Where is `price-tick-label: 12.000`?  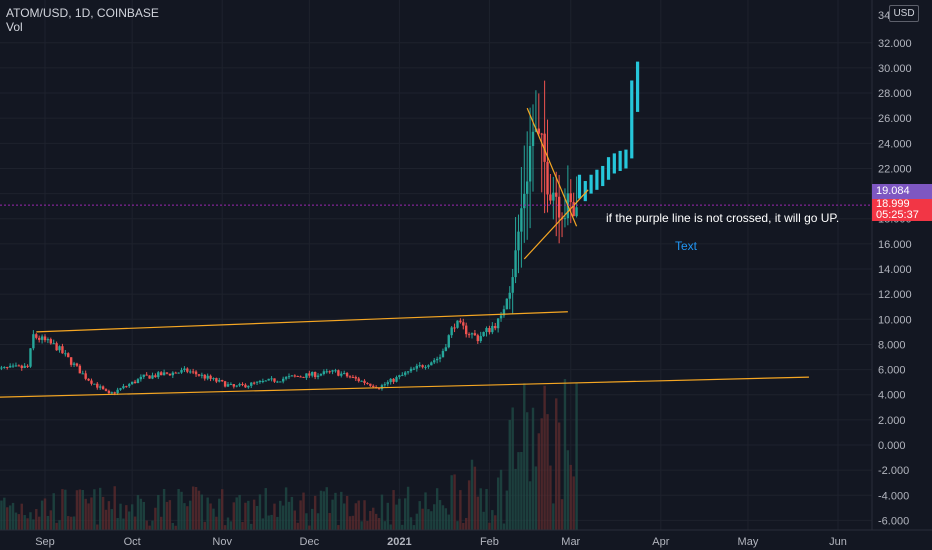
price-tick-label: 12.000 is located at coordinates (895, 295).